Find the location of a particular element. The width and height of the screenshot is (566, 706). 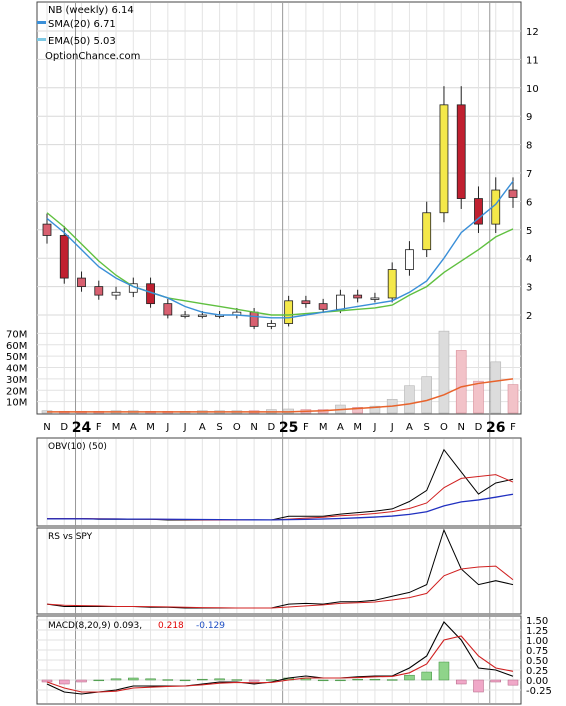

rs-label: RS vs SPY is located at coordinates (70, 537).